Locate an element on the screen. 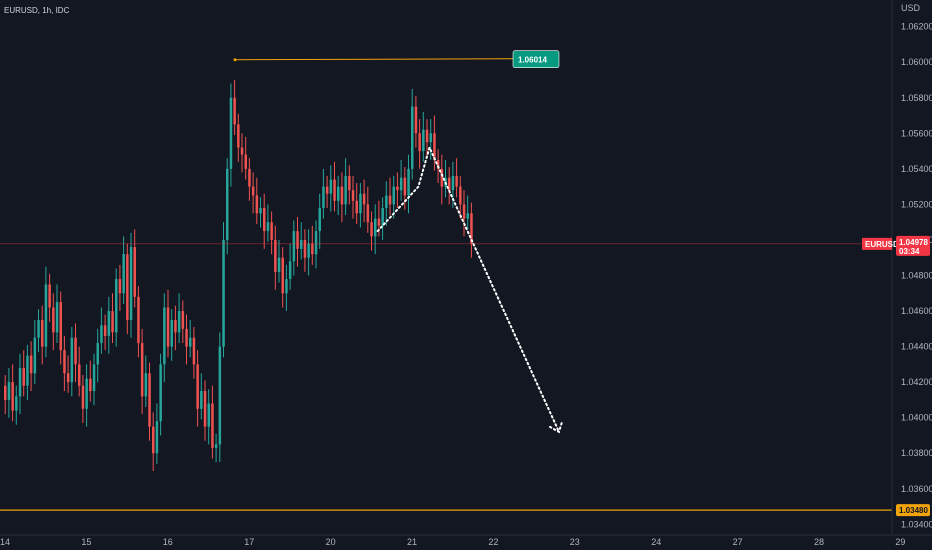 The width and height of the screenshot is (932, 550). high-price-tag is located at coordinates (536, 59).